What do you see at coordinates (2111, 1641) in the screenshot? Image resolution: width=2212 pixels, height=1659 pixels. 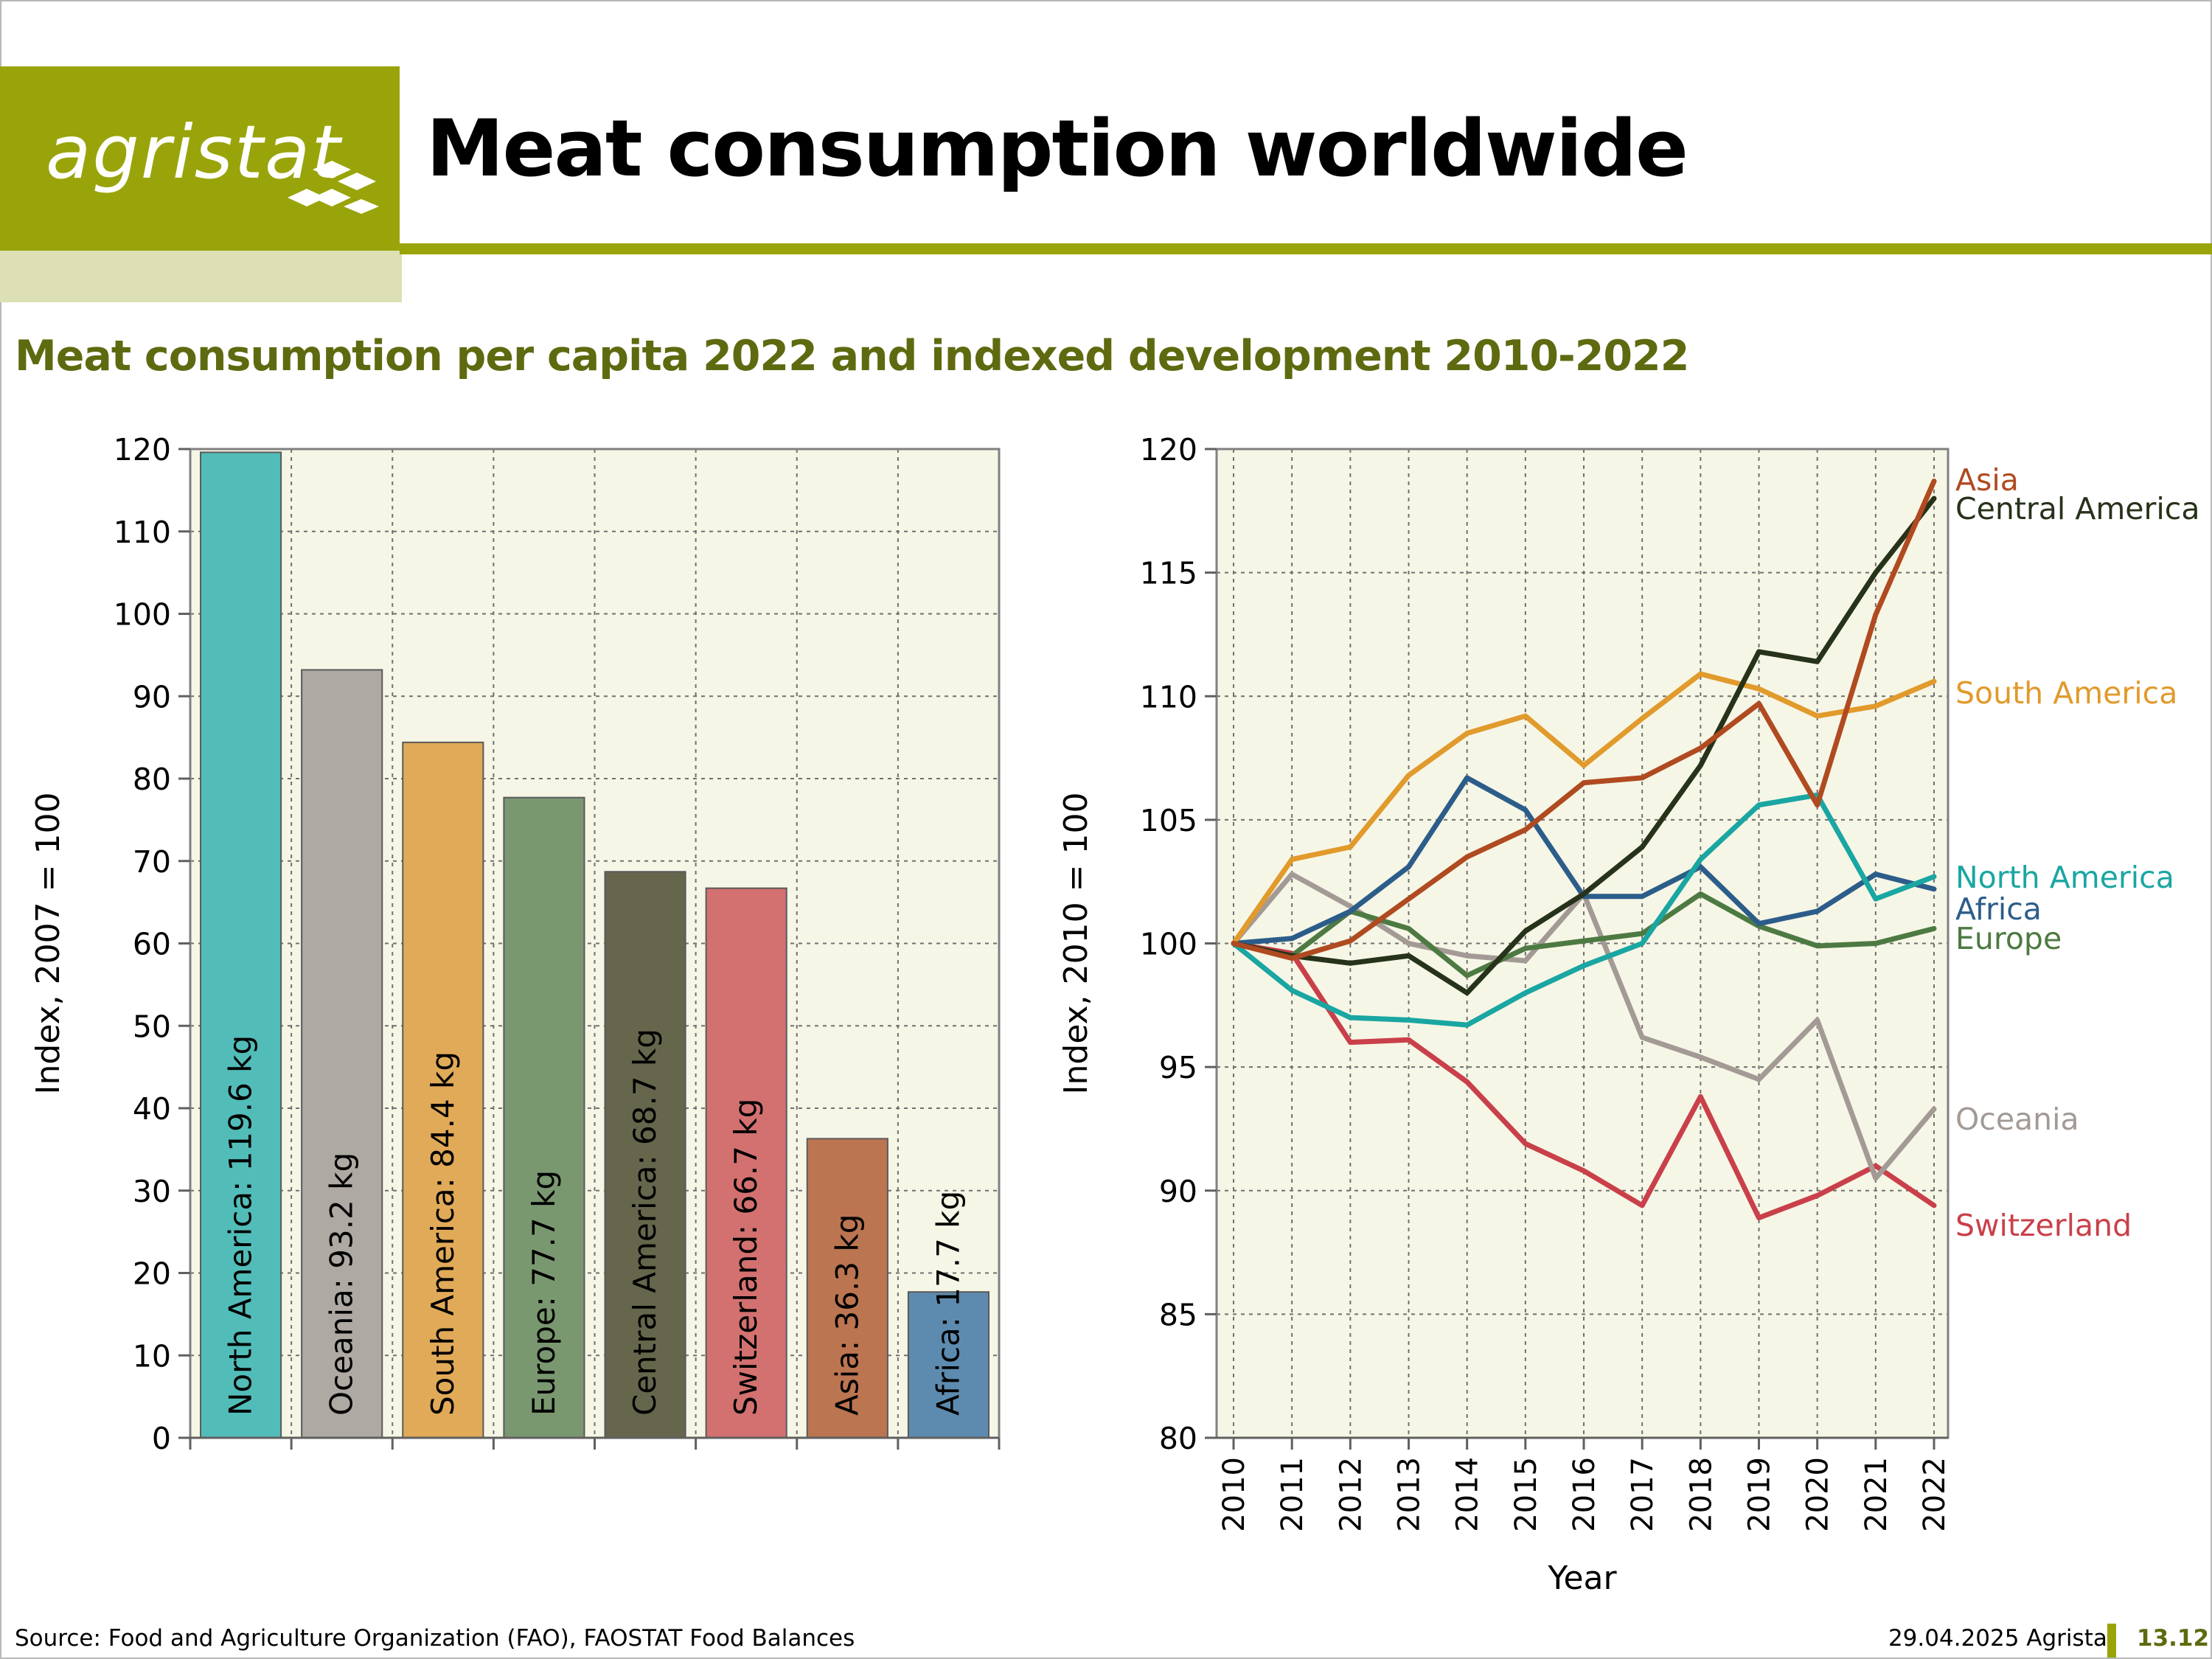 I see `footer-divider` at bounding box center [2111, 1641].